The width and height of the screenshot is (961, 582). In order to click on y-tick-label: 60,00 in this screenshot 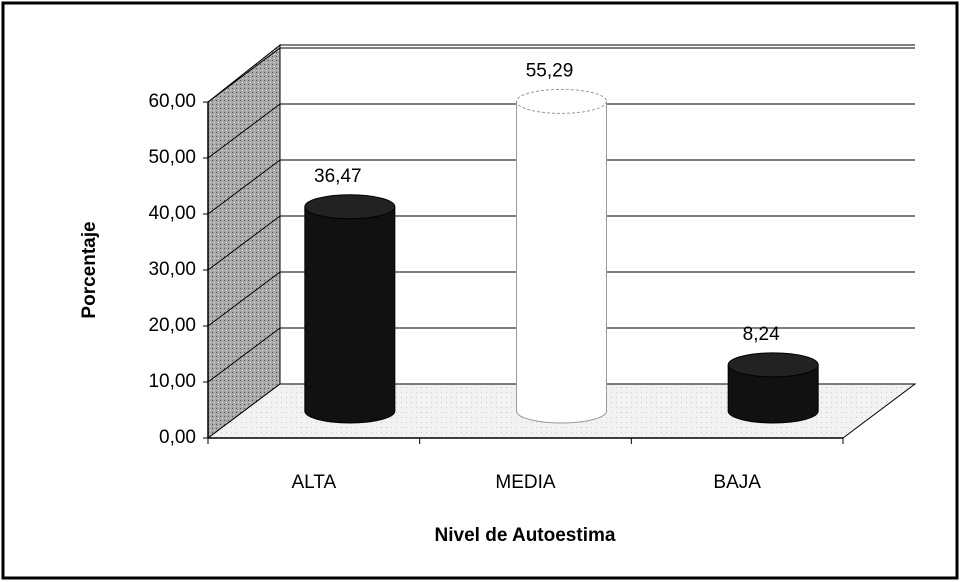, I will do `click(172, 101)`.